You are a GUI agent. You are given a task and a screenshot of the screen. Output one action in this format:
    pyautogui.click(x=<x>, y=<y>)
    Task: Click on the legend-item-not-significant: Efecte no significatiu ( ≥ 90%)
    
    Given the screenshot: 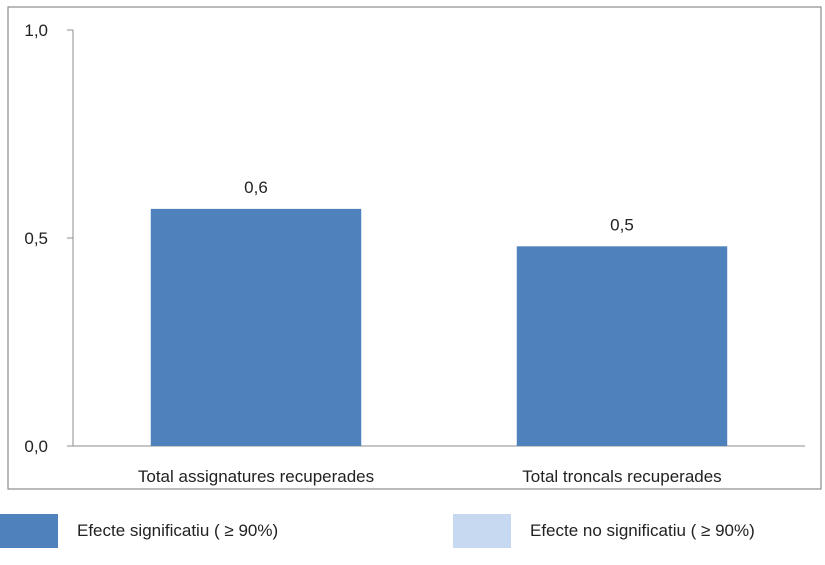 What is the action you would take?
    pyautogui.click(x=604, y=531)
    